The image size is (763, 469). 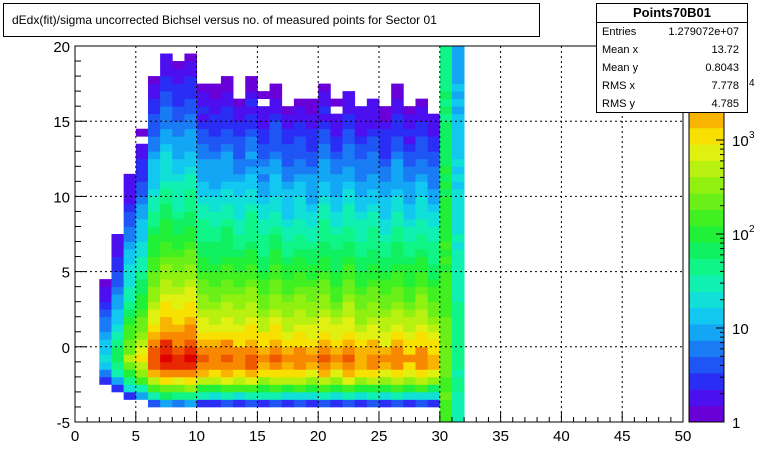 What do you see at coordinates (561, 436) in the screenshot?
I see `x-tick-label: 40` at bounding box center [561, 436].